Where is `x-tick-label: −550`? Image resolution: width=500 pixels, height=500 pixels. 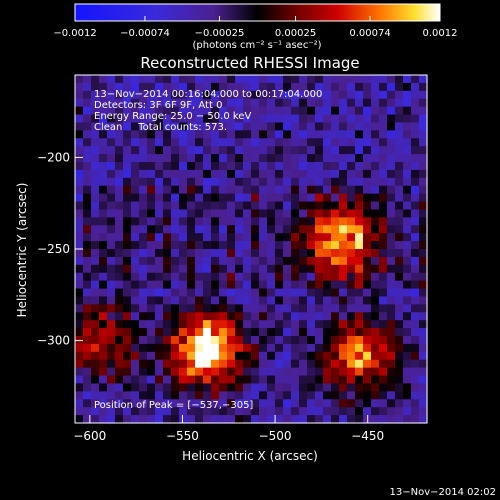
x-tick-label: −550 is located at coordinates (182, 436).